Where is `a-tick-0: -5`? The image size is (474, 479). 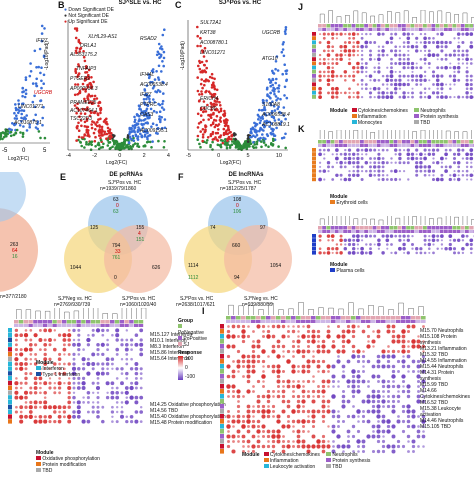
a-tick-0: -5 is located at coordinates (5, 151).